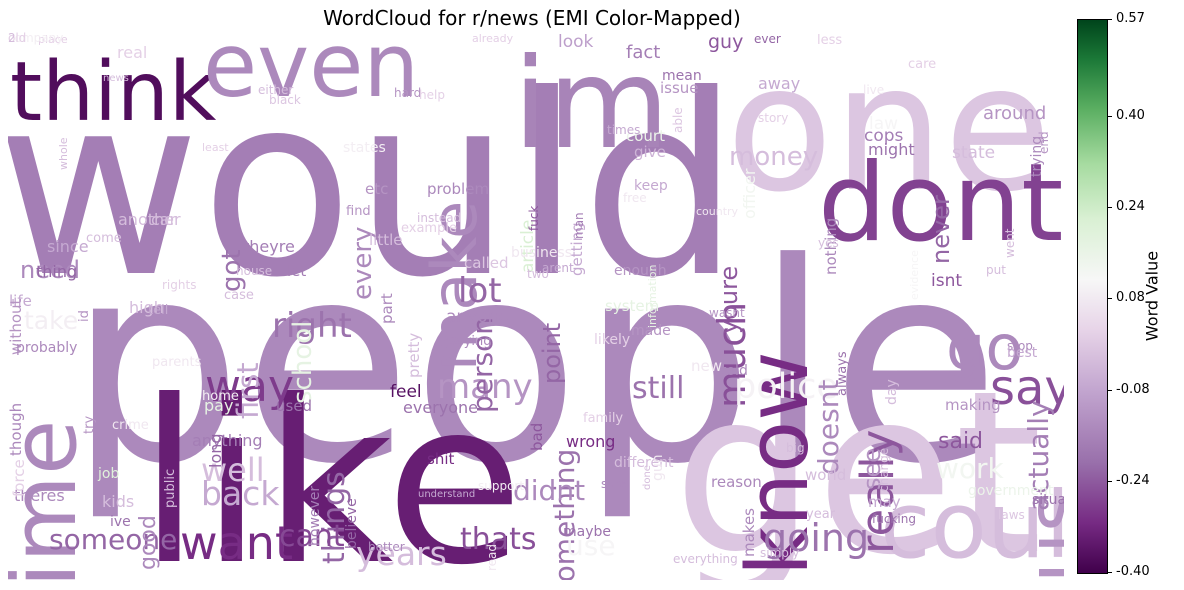 Image resolution: width=1184 pixels, height=590 pixels. I want to click on word-free: free, so click(635, 198).